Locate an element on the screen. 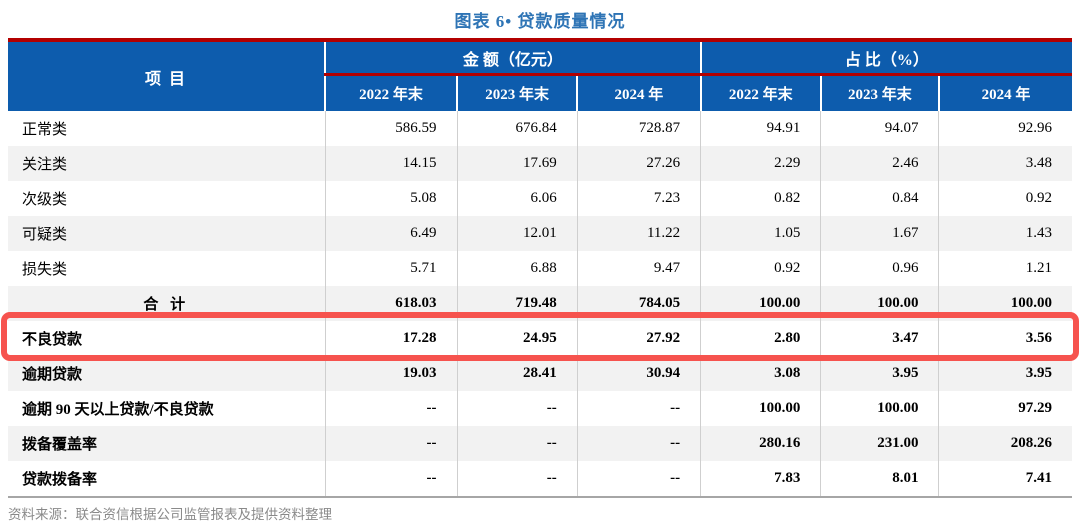 This screenshot has width=1080, height=528. cell-value: 27.92 is located at coordinates (638, 338).